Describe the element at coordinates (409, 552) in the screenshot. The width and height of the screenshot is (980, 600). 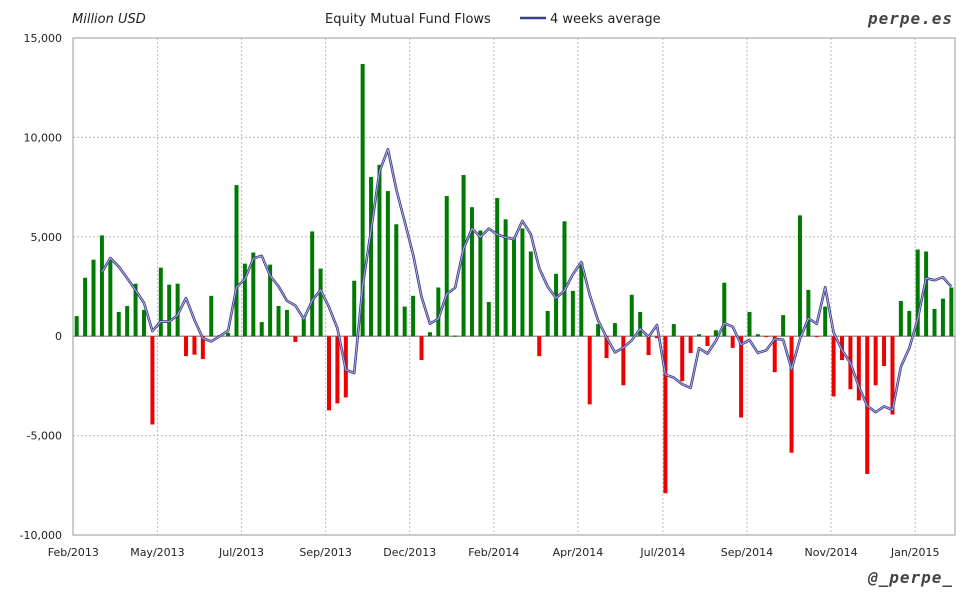
I see `x-tick-label: Dec/2013` at that location.